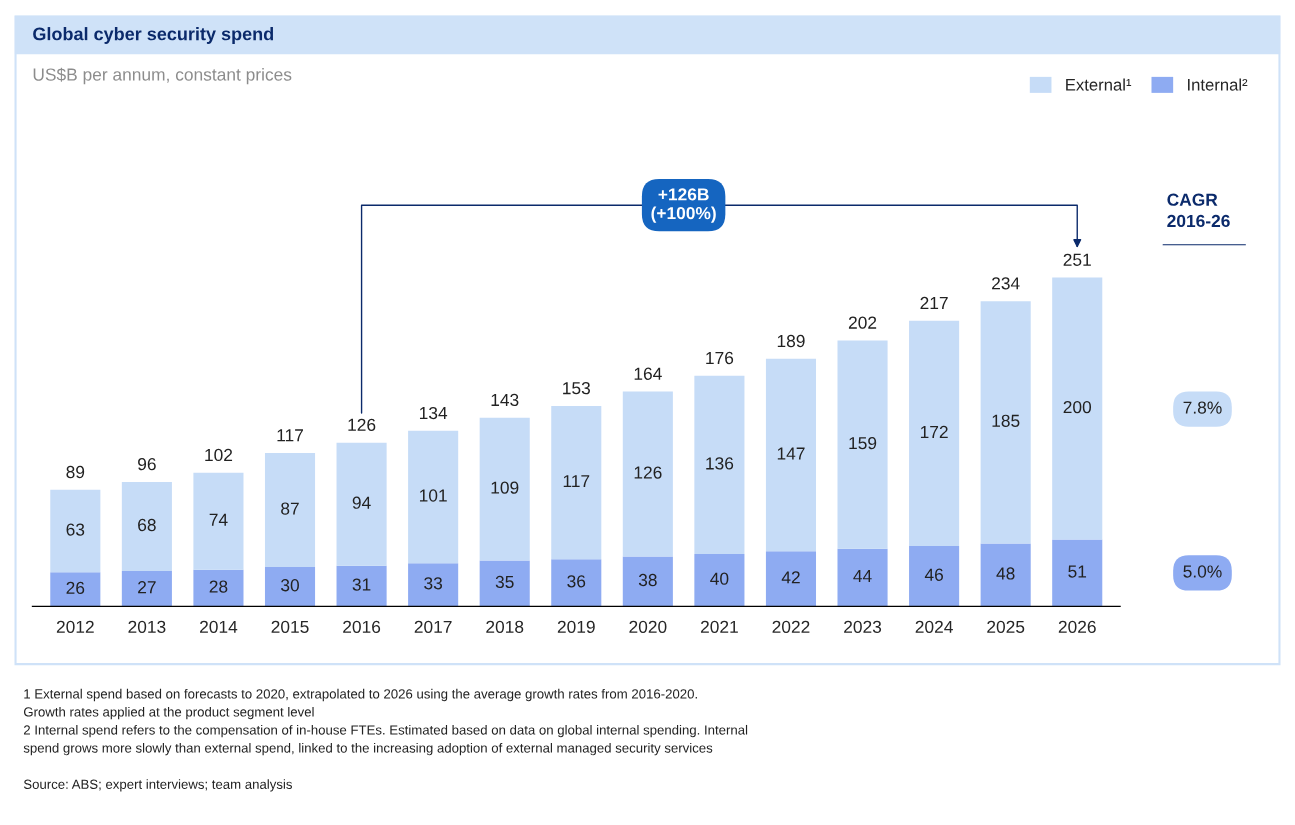 This screenshot has width=1295, height=825. What do you see at coordinates (648, 373) in the screenshot?
I see `total-label: 164` at bounding box center [648, 373].